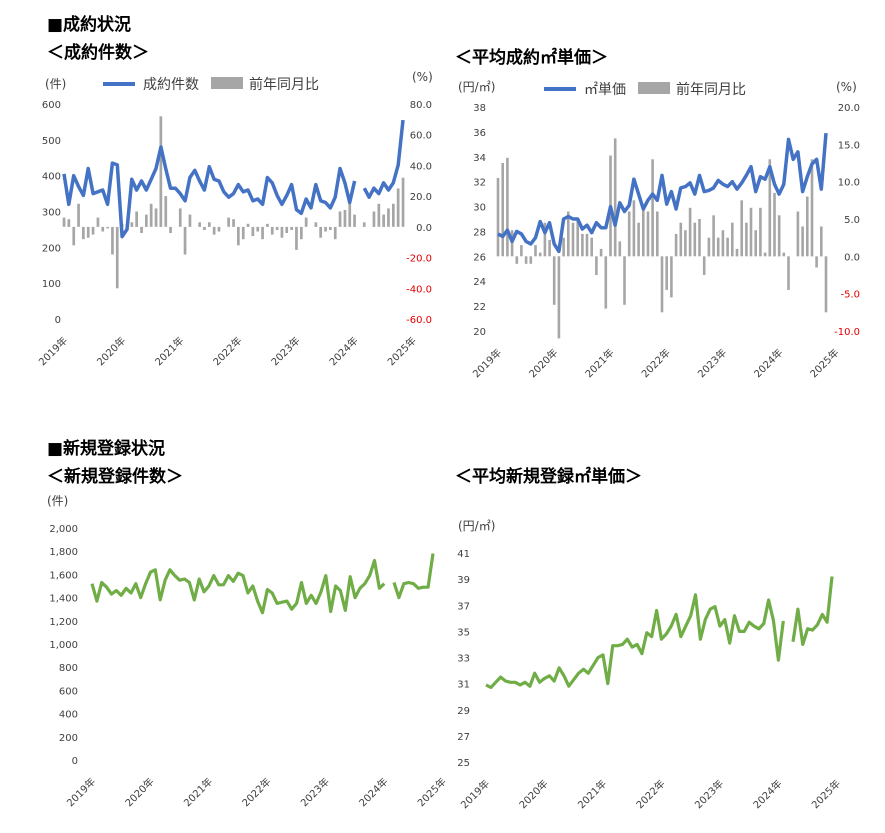 This screenshot has width=885, height=833. What do you see at coordinates (479, 158) in the screenshot?
I see `chart2-y-left-tick: 34` at bounding box center [479, 158].